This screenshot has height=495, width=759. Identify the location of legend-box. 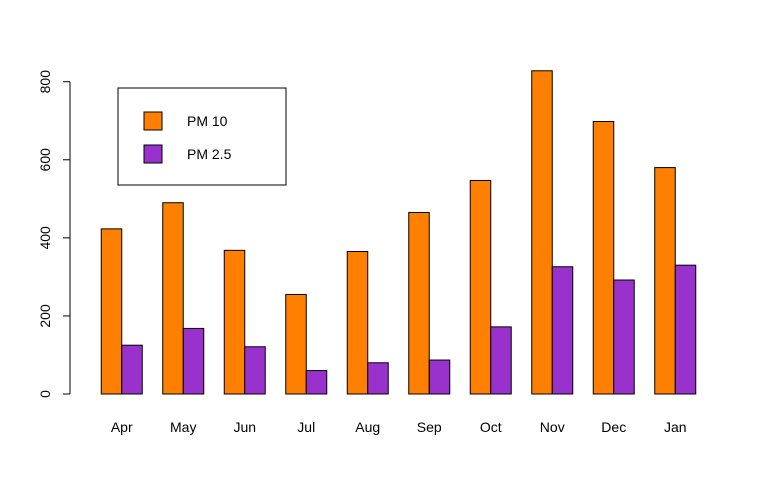
(202, 136).